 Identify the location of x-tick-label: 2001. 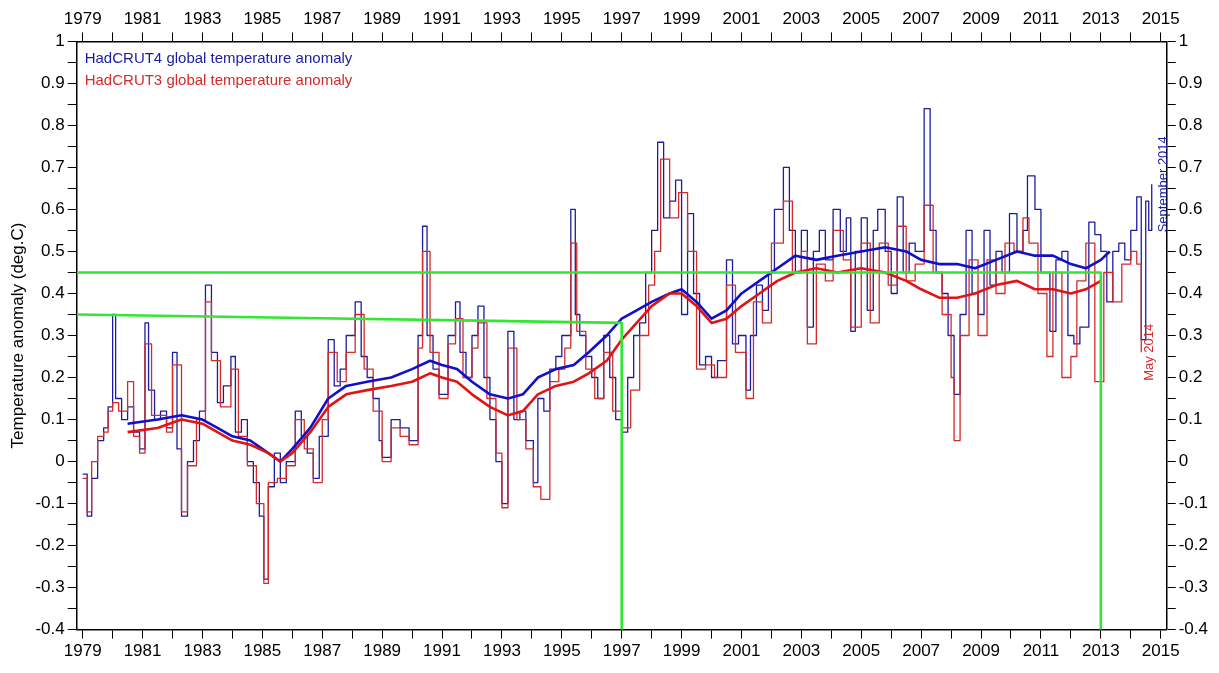
(741, 651).